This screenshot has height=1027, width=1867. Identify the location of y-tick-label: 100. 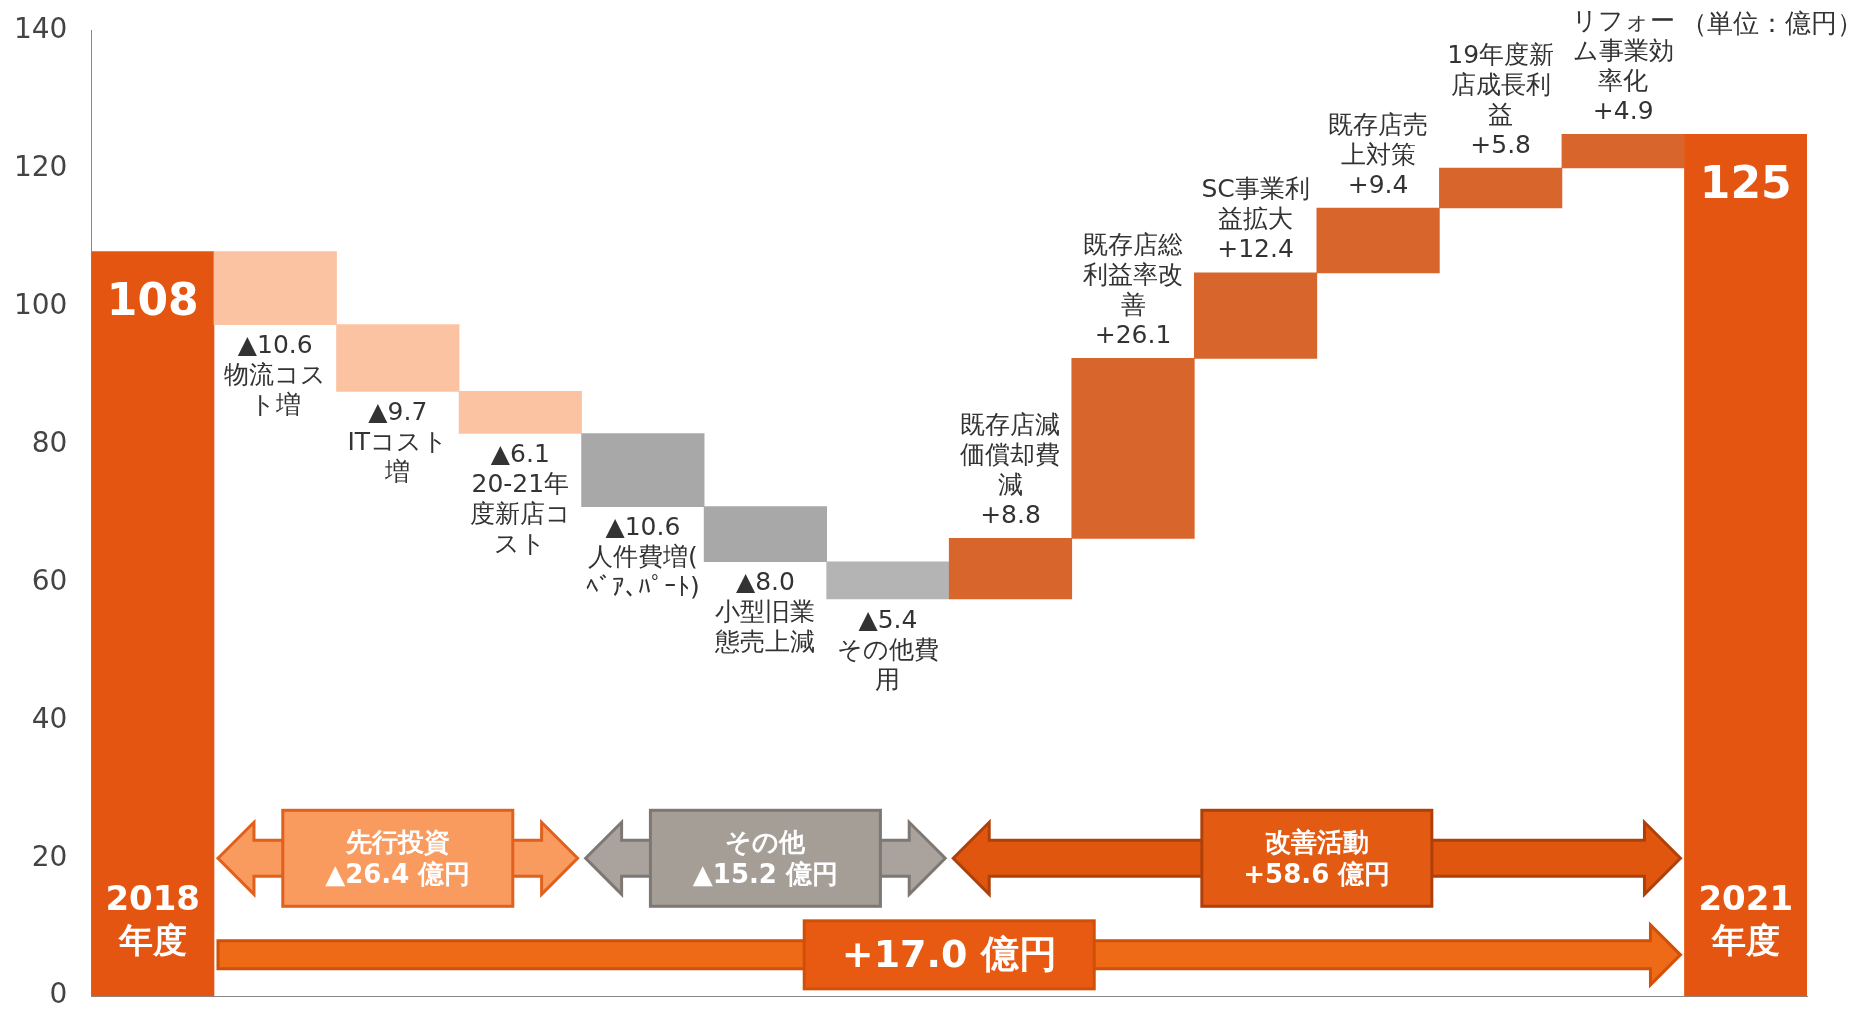
(40, 304).